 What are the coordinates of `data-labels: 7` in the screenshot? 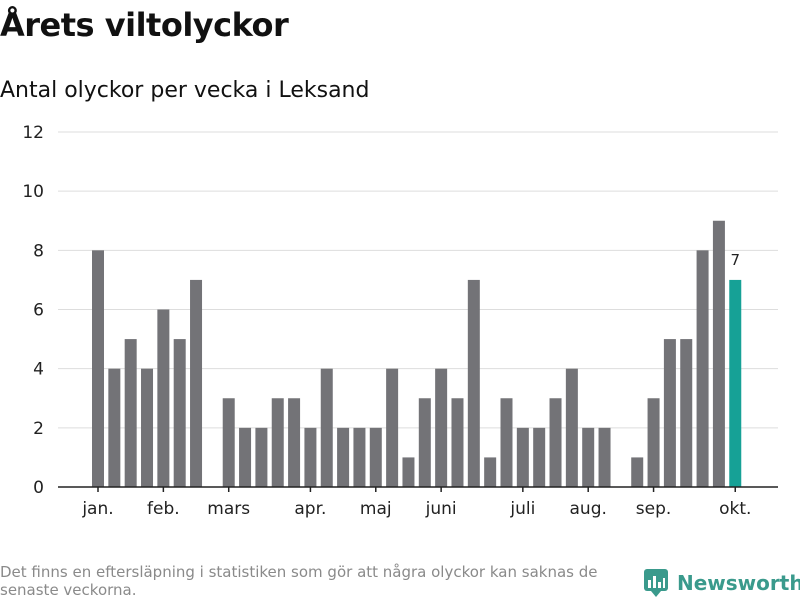 It's located at (735, 260).